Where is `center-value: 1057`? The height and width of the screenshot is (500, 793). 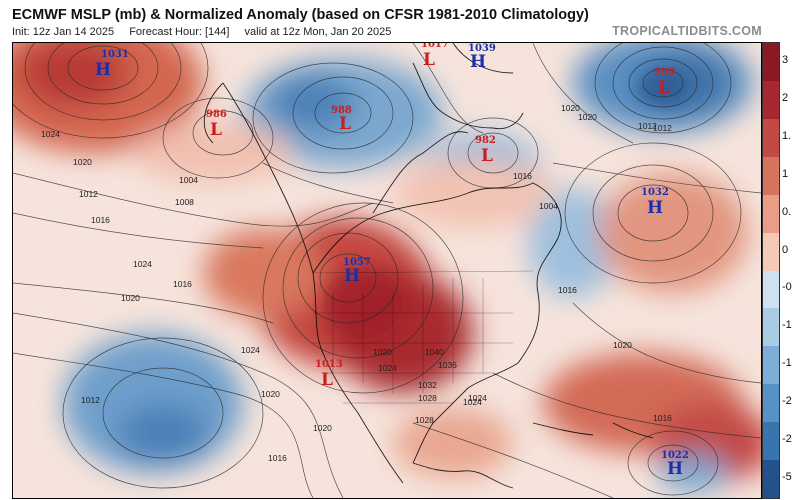
center-value: 1057 is located at coordinates (357, 262).